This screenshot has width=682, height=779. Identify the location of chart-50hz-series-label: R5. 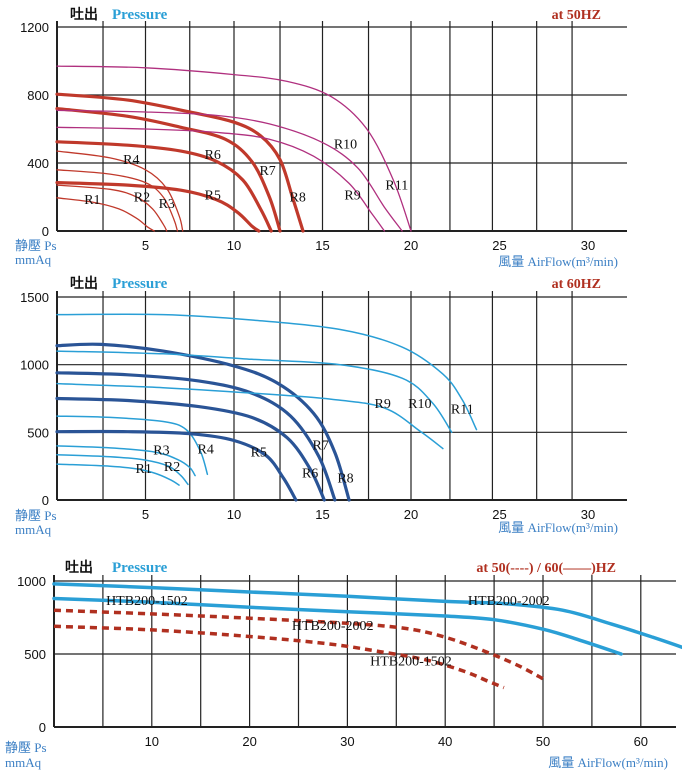
(213, 196).